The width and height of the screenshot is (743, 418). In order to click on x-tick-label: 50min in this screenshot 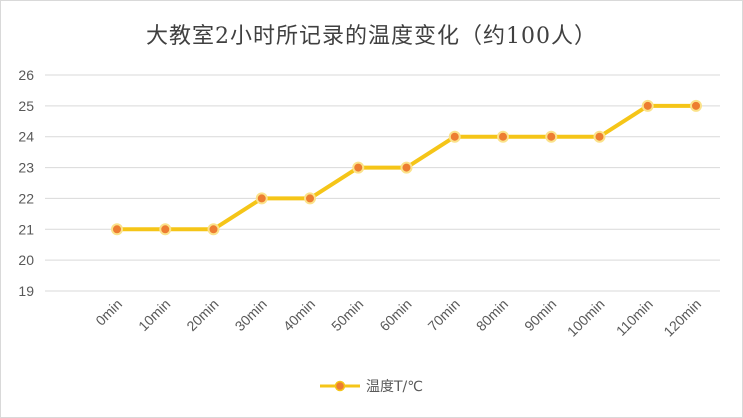, I will do `click(347, 315)`.